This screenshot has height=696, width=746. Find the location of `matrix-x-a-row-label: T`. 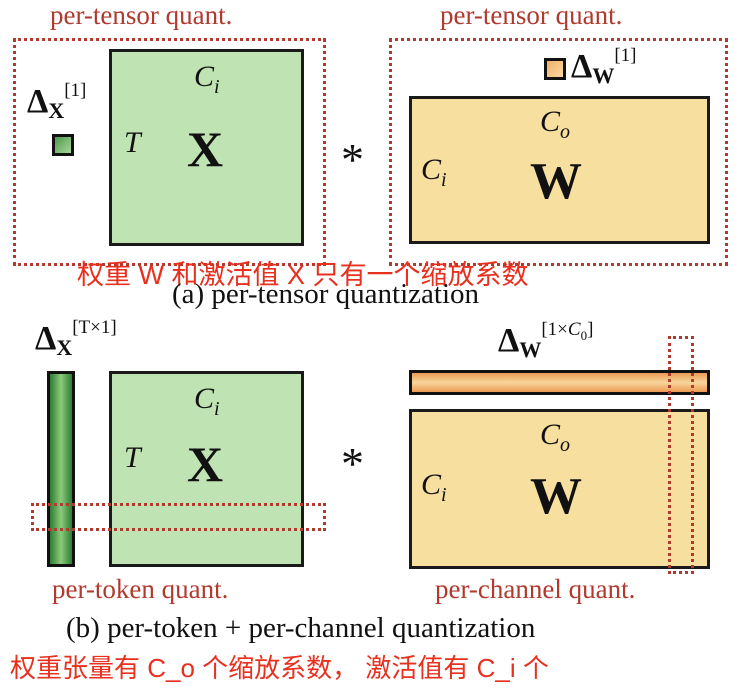

matrix-x-a-row-label: T is located at coordinates (132, 142).